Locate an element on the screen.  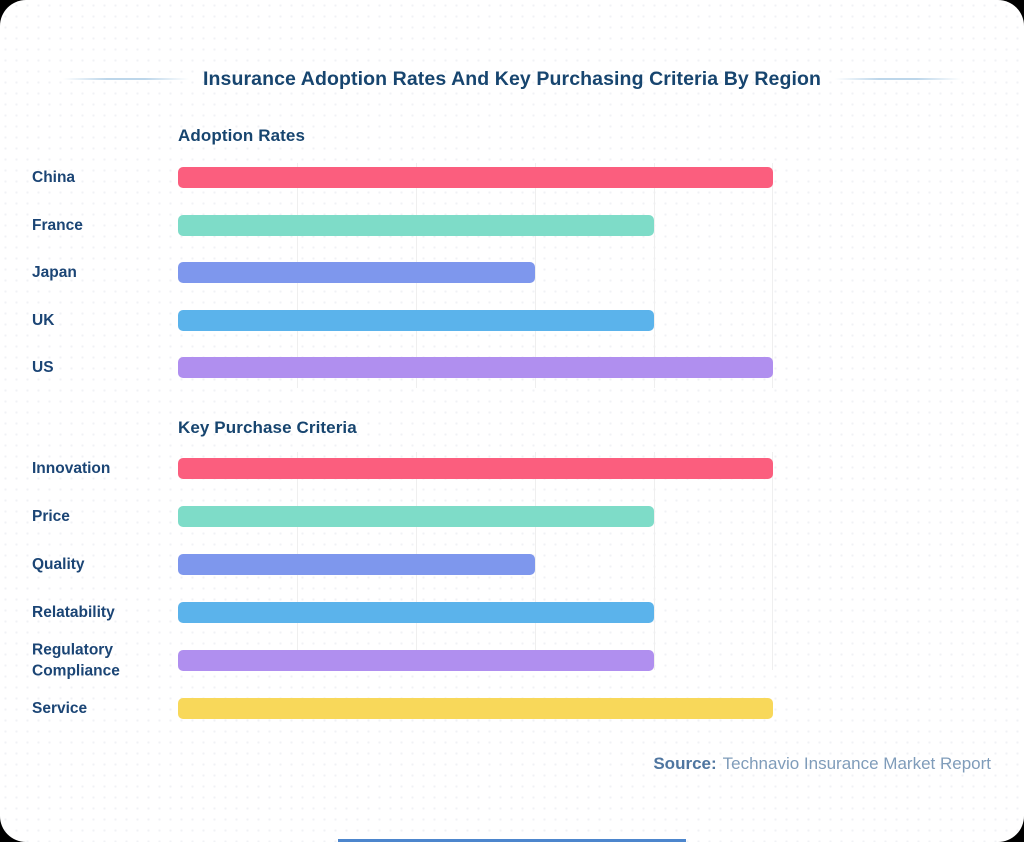
bar-regulatory-compliance is located at coordinates (416, 660).